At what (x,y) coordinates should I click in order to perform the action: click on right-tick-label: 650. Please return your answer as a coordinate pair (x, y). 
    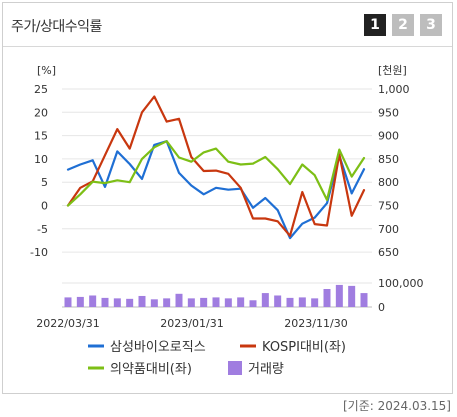
    Looking at the image, I should click on (388, 252).